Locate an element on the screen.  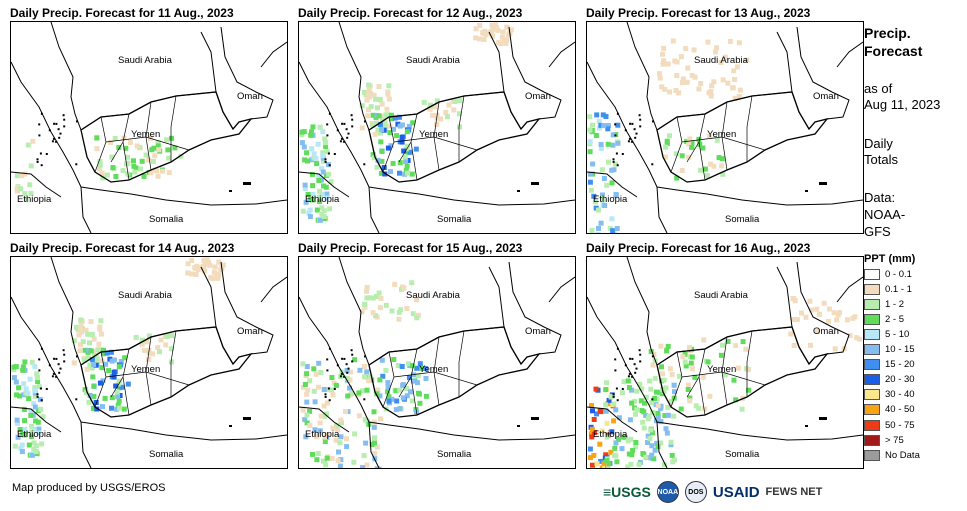
panel-title: Daily Precip. Forecast for 16 Aug., 2023 is located at coordinates (698, 248).